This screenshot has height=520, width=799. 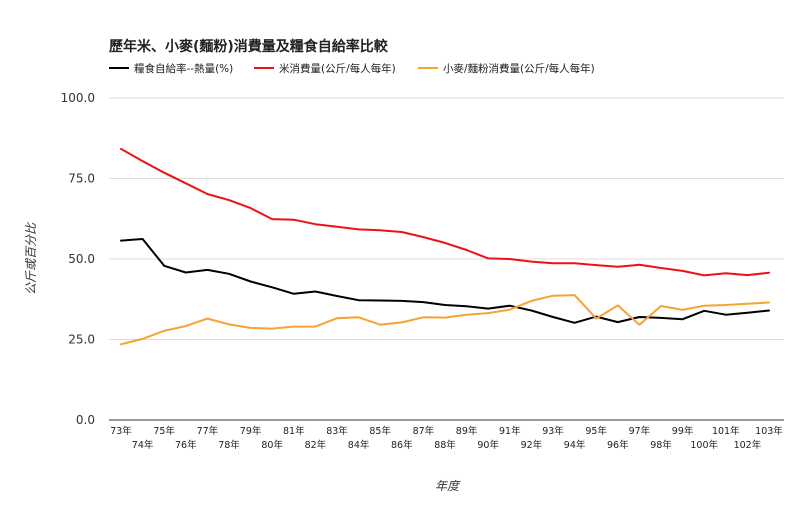 What do you see at coordinates (661, 445) in the screenshot?
I see `x-tick-label: 98年` at bounding box center [661, 445].